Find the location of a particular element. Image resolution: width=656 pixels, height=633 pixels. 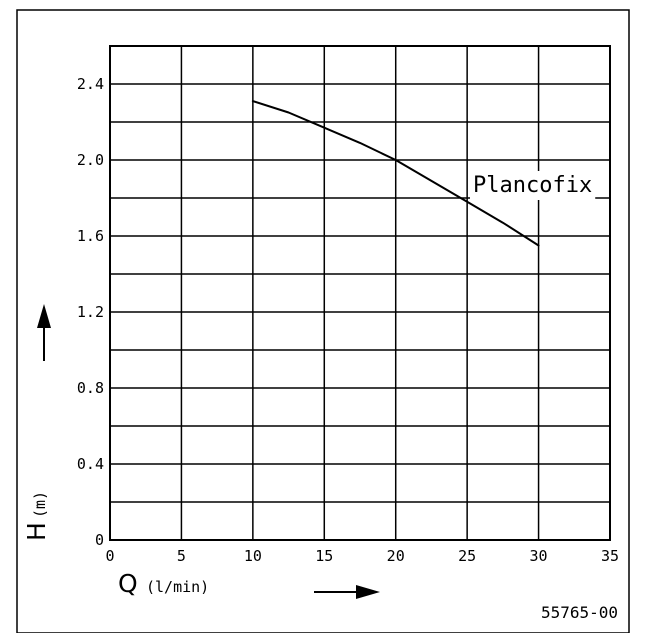

y-tick-label: 2.4 is located at coordinates (90, 84).